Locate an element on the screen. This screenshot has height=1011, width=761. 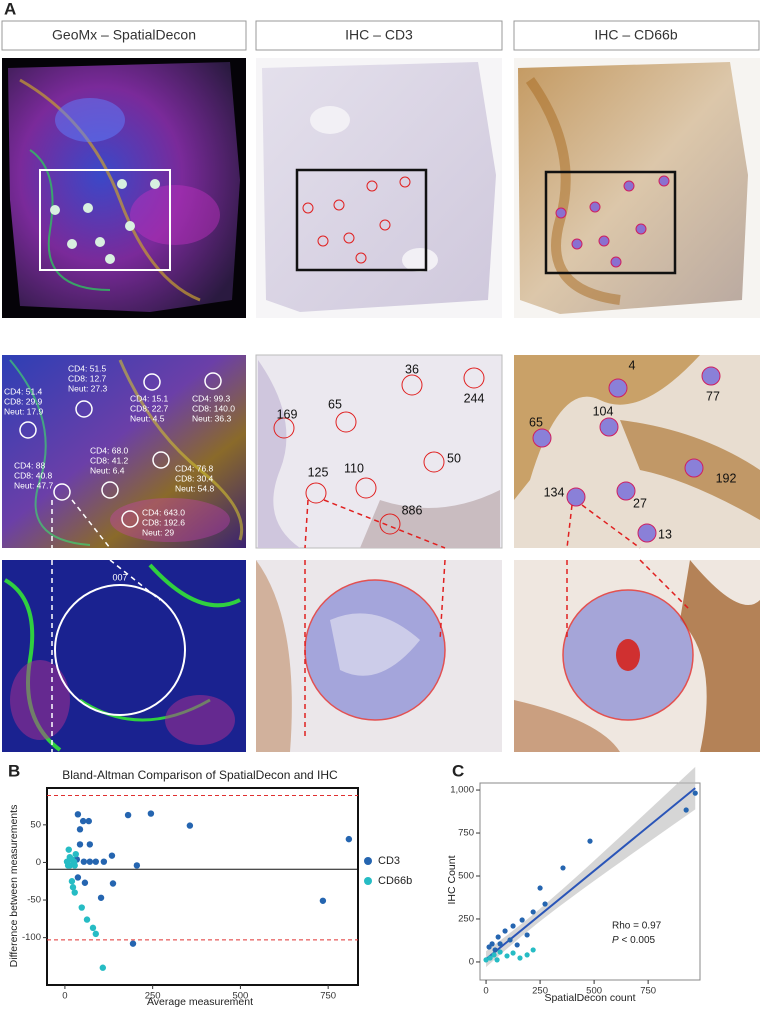
fit-line is located at coordinates (590, 873).